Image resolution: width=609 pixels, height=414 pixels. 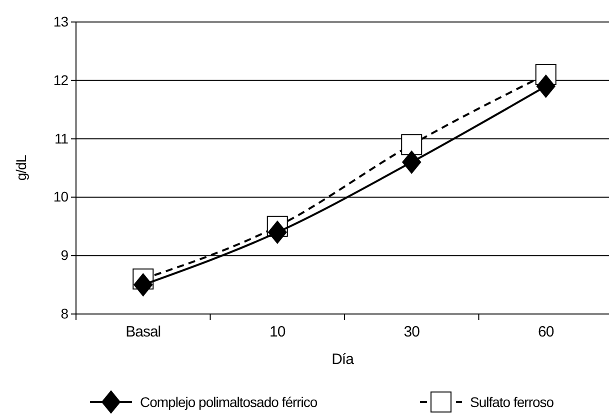 I want to click on y-tick-label: 11, so click(x=61, y=138).